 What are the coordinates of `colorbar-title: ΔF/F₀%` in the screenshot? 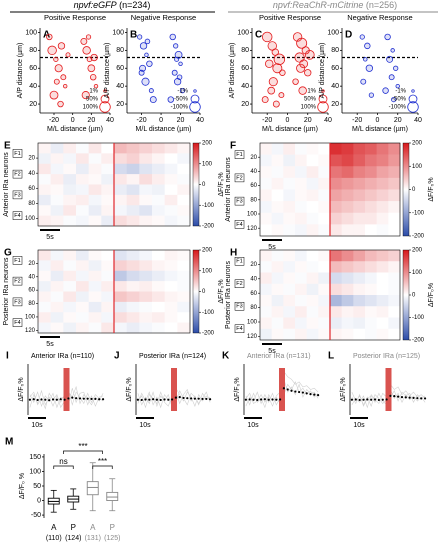 It's located at (431, 295).